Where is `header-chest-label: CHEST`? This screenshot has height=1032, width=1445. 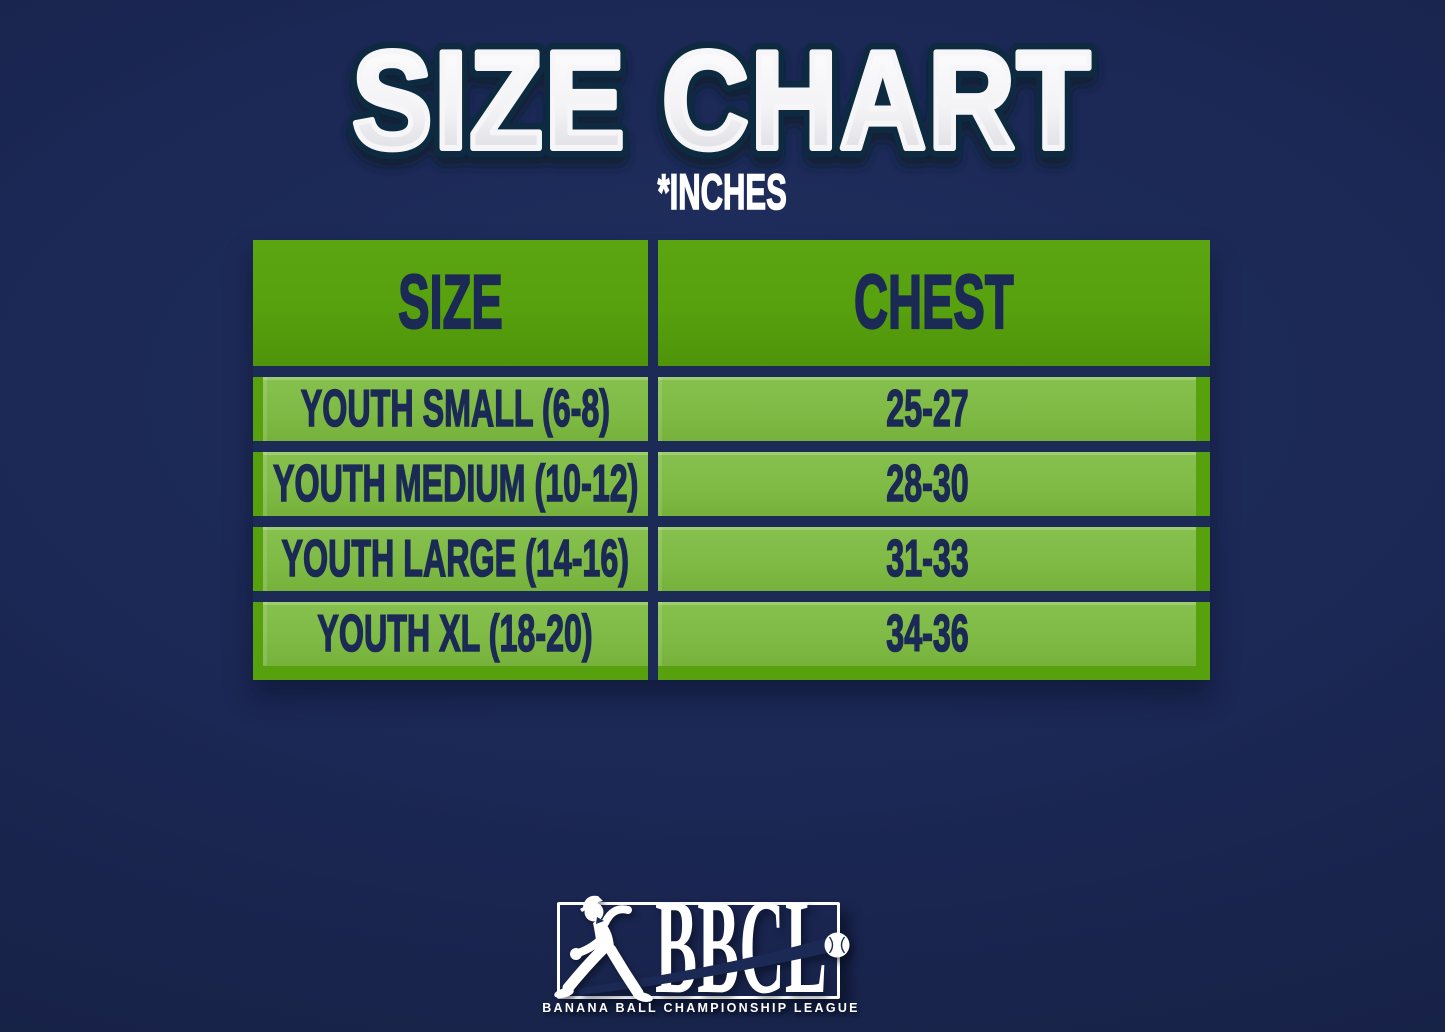
header-chest-label: CHEST is located at coordinates (933, 302).